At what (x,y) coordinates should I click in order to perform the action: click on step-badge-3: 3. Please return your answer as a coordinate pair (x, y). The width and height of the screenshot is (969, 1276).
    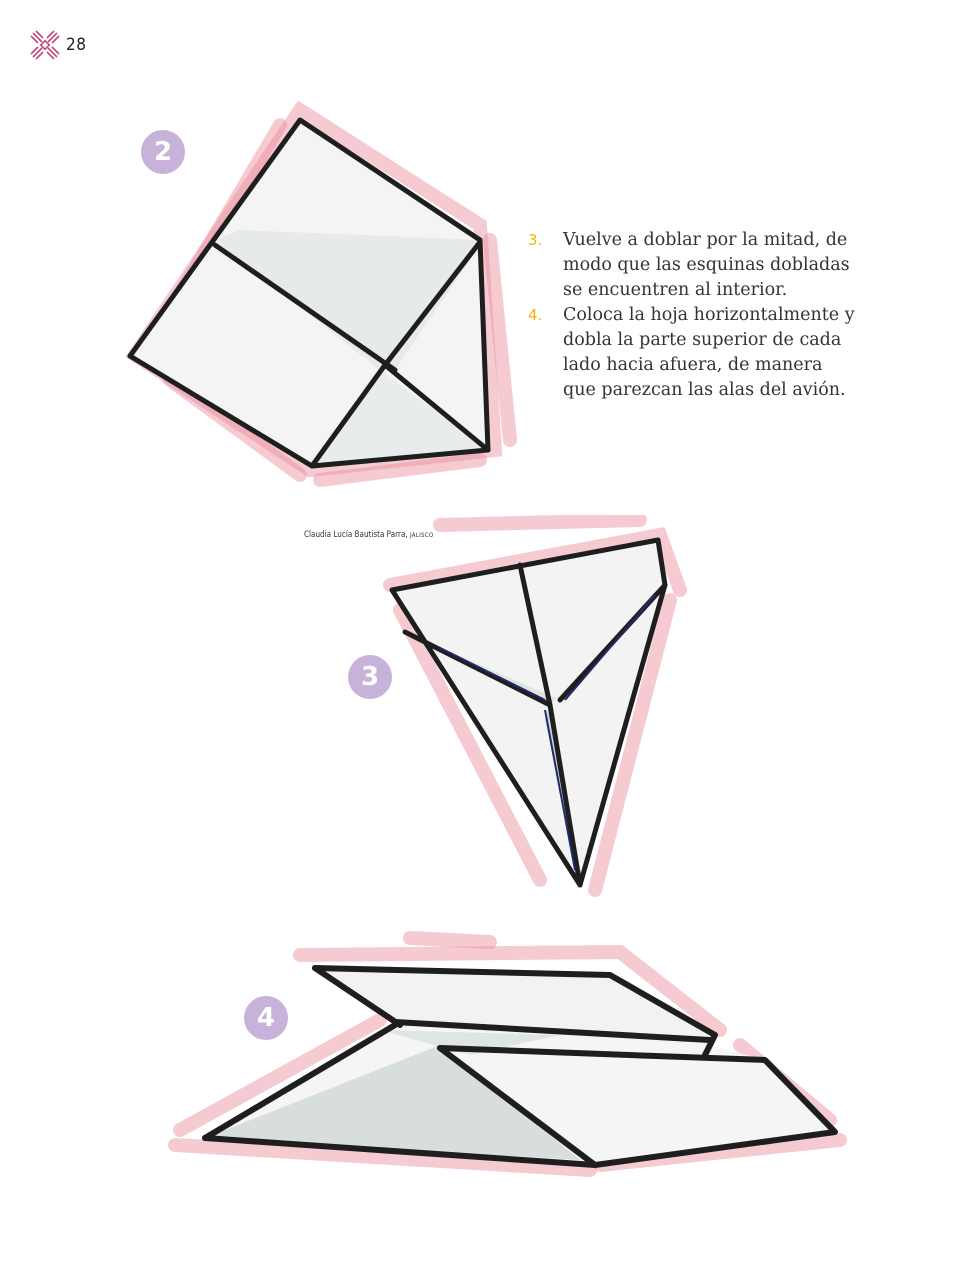
    Looking at the image, I should click on (370, 677).